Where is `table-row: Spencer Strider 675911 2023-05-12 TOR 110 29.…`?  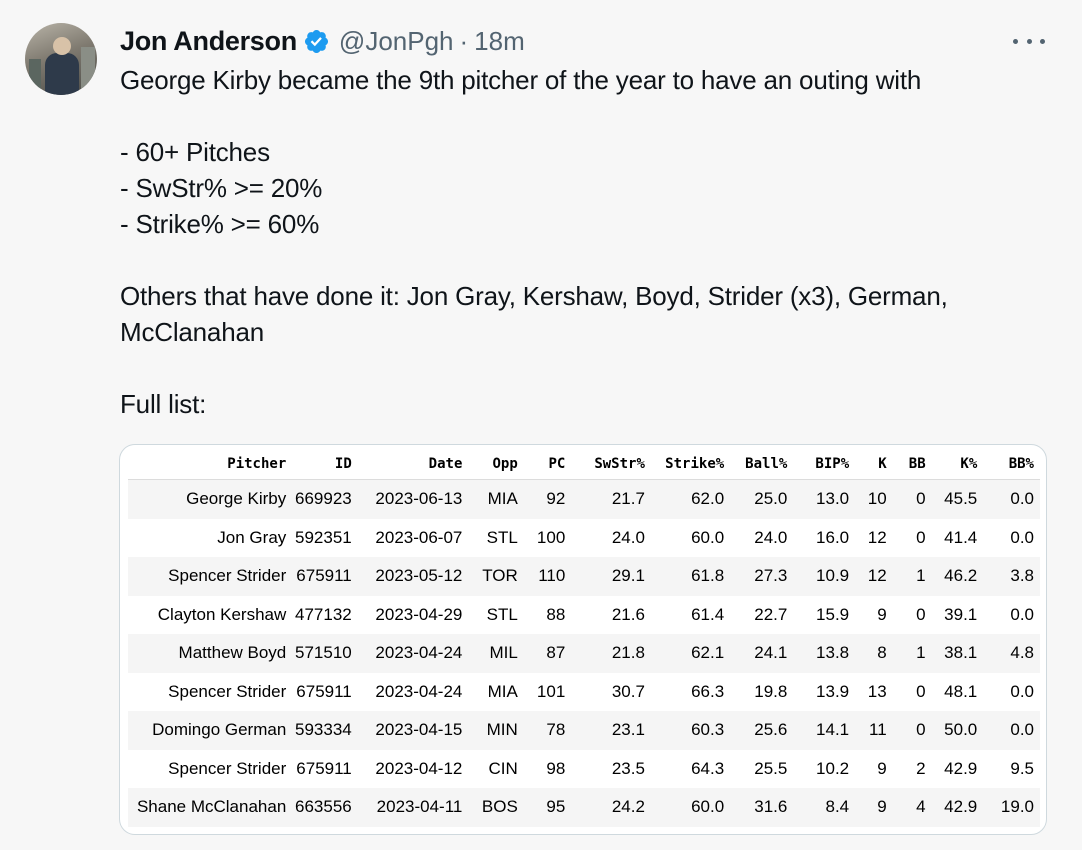
table-row: Spencer Strider 675911 2023-05-12 TOR 110 29.… is located at coordinates (584, 576).